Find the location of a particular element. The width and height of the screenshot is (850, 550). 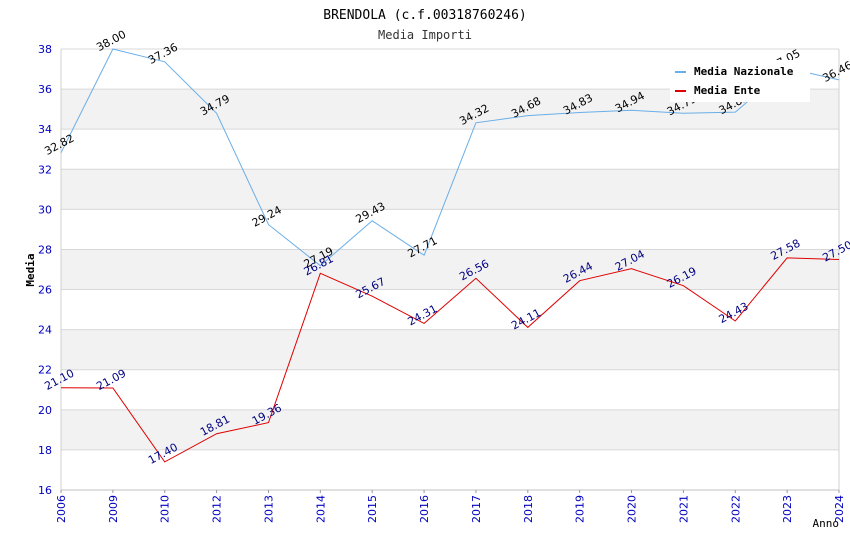

x-tick-label: 2009 is located at coordinates (113, 509).